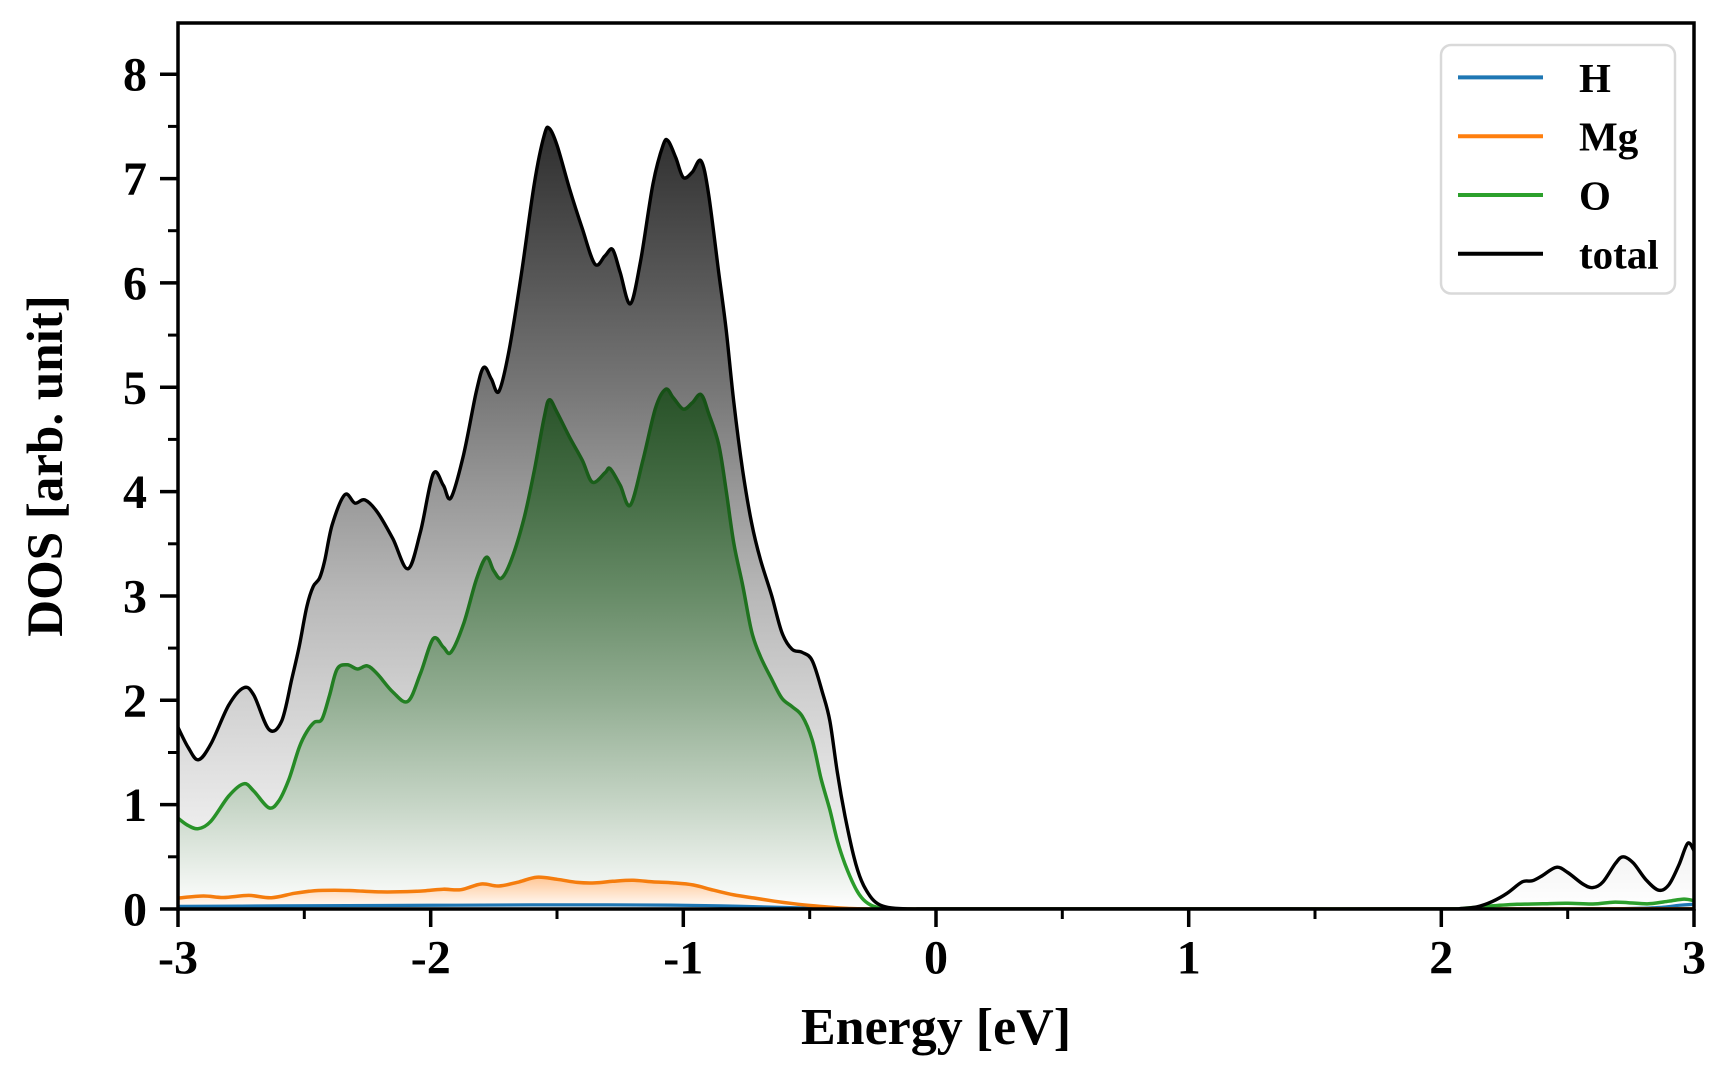  What do you see at coordinates (431, 958) in the screenshot?
I see `svg-text: -2` at bounding box center [431, 958].